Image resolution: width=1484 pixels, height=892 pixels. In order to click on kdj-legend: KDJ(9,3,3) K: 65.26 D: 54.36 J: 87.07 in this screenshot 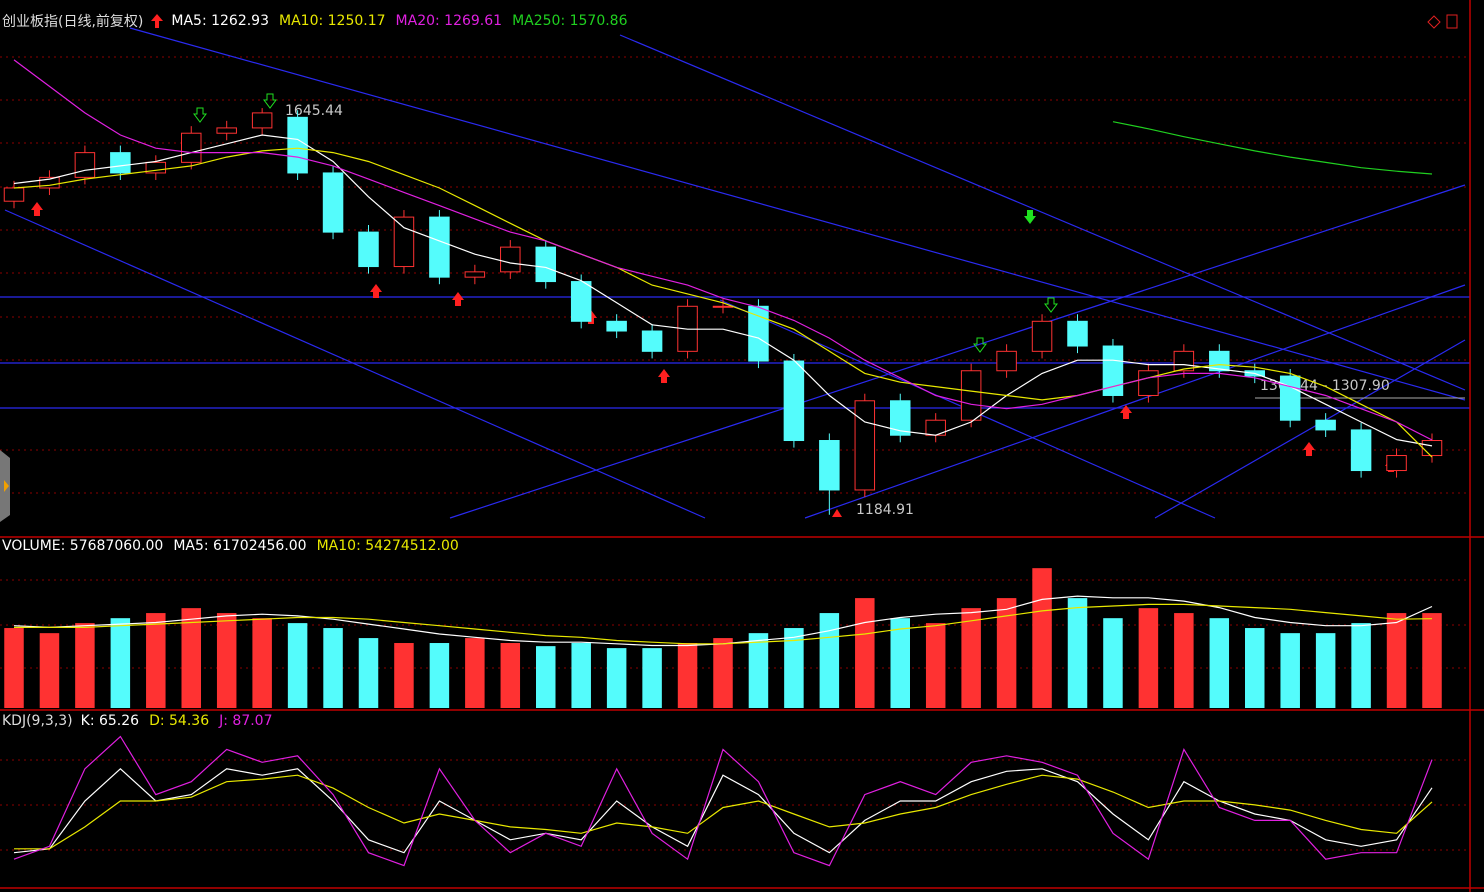, I will do `click(137, 721)`.